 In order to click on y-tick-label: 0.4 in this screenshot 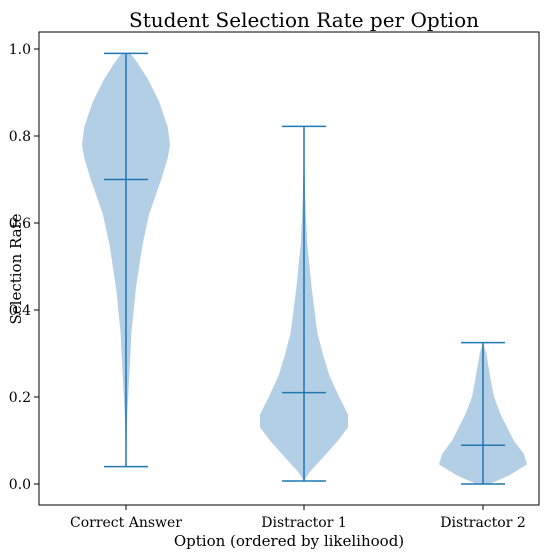, I will do `click(20, 311)`.